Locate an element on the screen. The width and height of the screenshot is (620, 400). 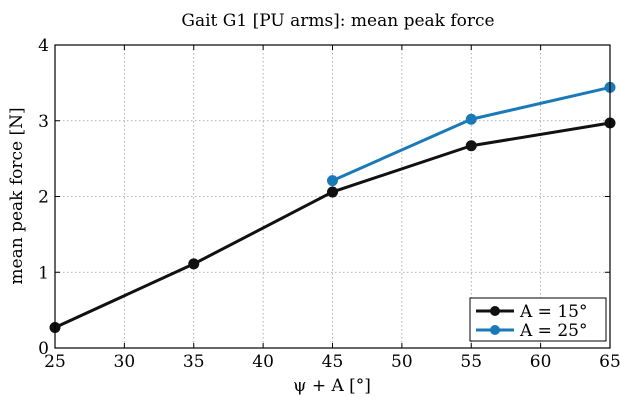
y-tick-label: 4 is located at coordinates (43, 46).